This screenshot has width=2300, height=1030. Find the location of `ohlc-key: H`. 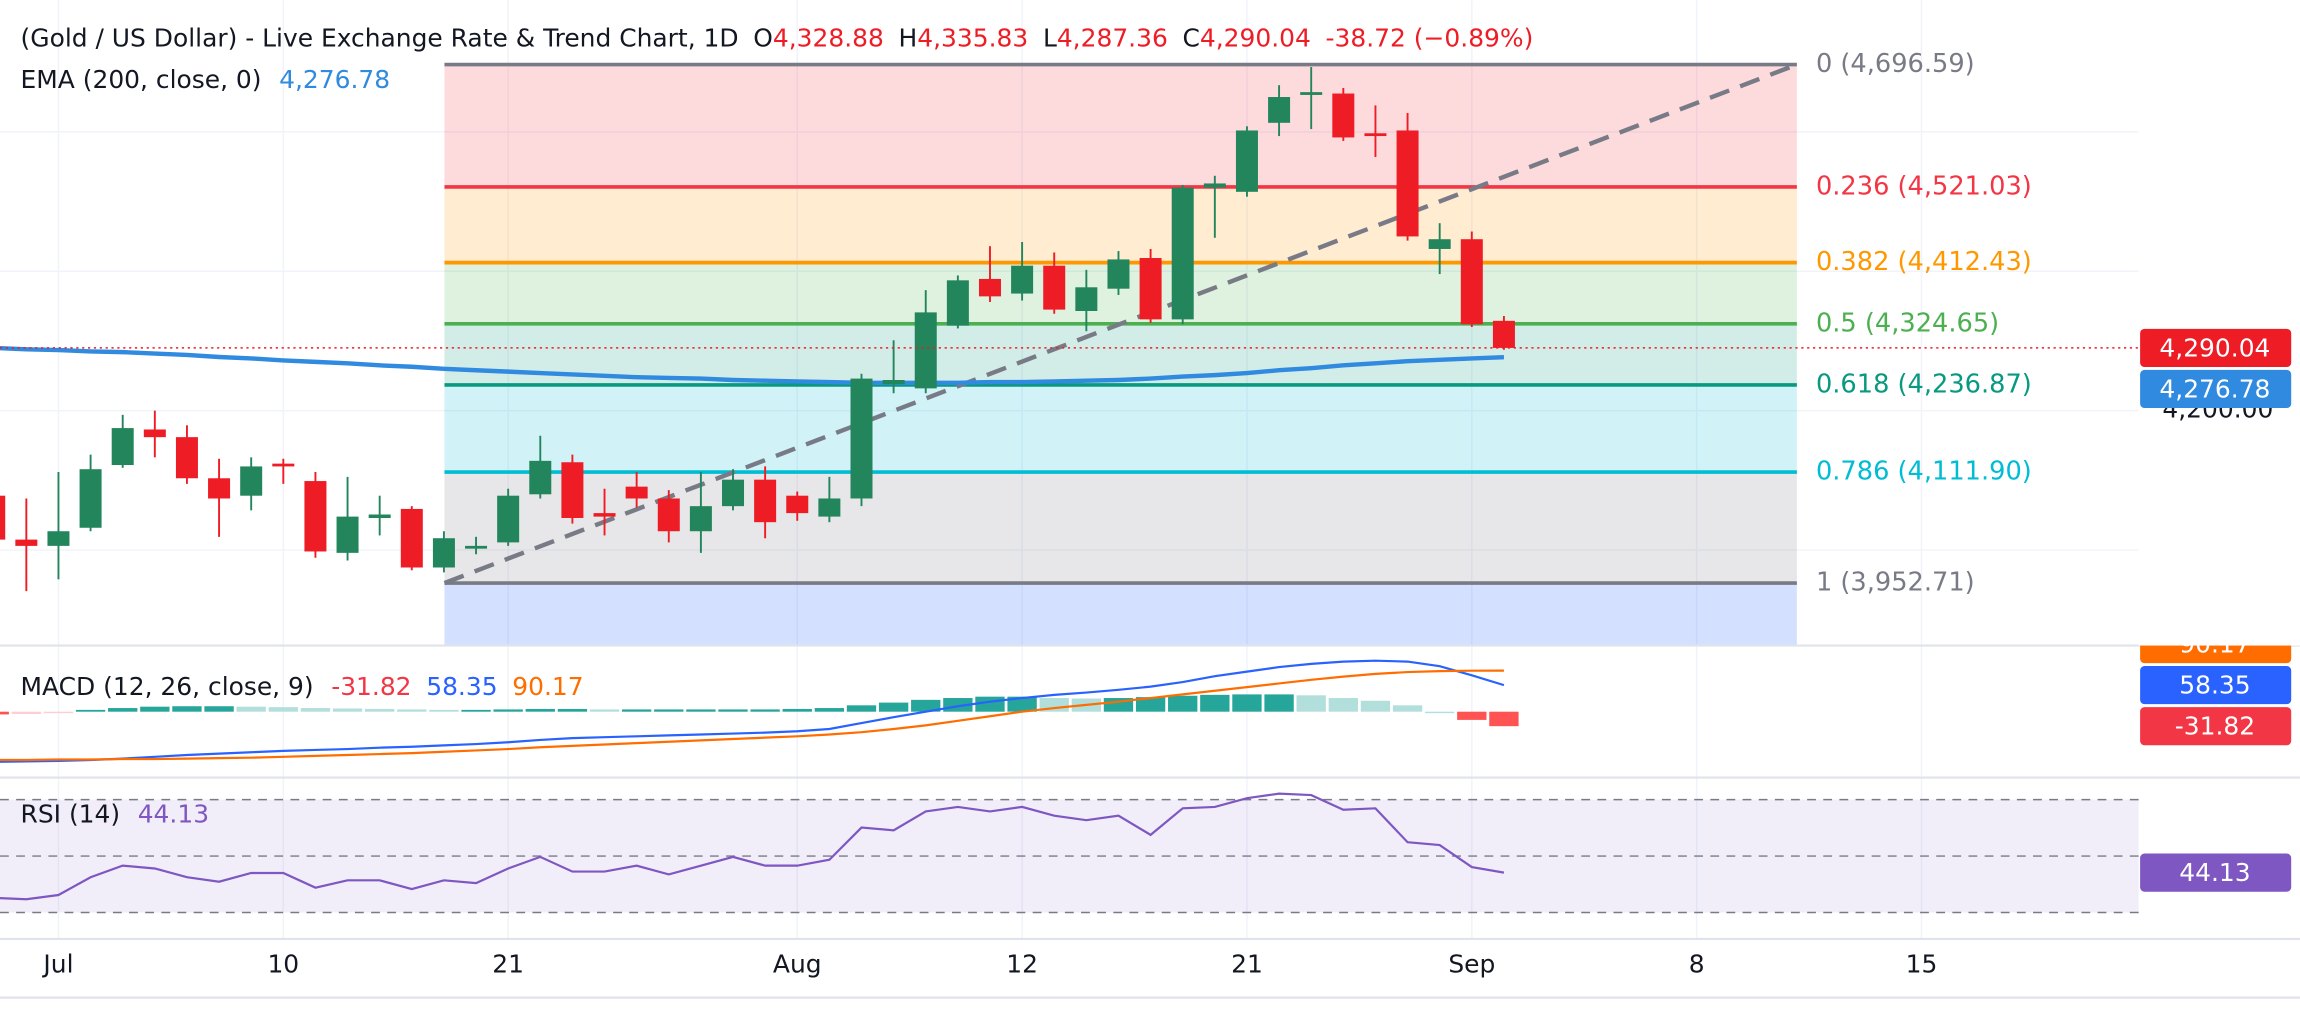

ohlc-key: H is located at coordinates (908, 38).